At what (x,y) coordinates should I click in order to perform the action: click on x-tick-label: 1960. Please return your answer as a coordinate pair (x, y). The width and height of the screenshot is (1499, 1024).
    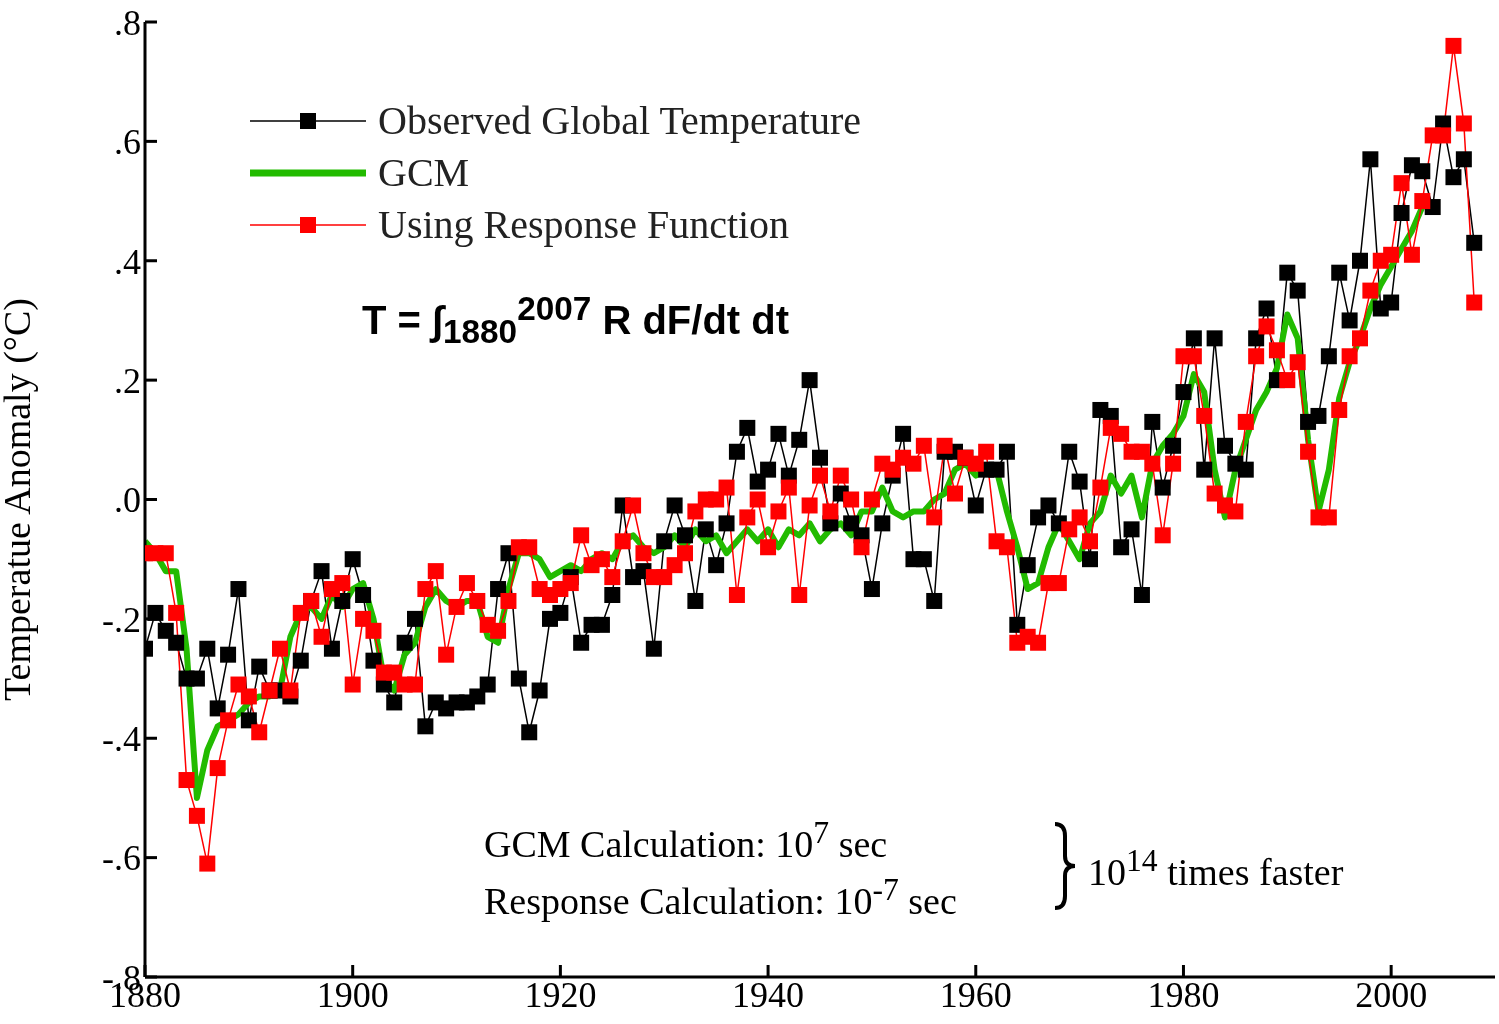
    Looking at the image, I should click on (975, 994).